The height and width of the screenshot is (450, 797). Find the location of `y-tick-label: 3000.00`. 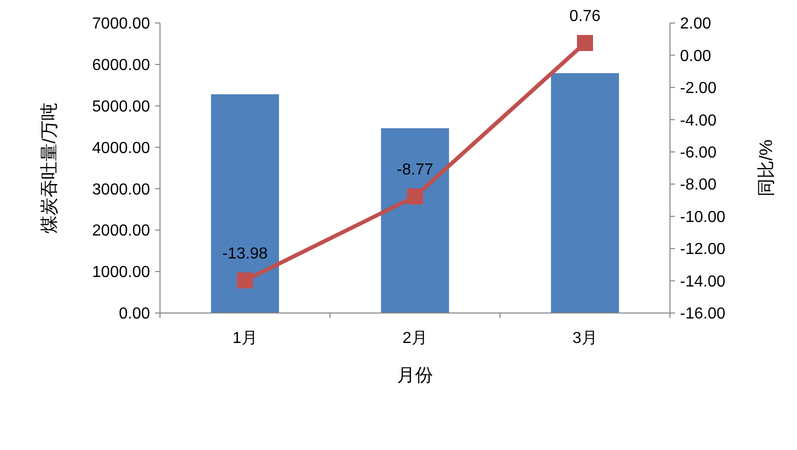

y-tick-label: 3000.00 is located at coordinates (121, 189).